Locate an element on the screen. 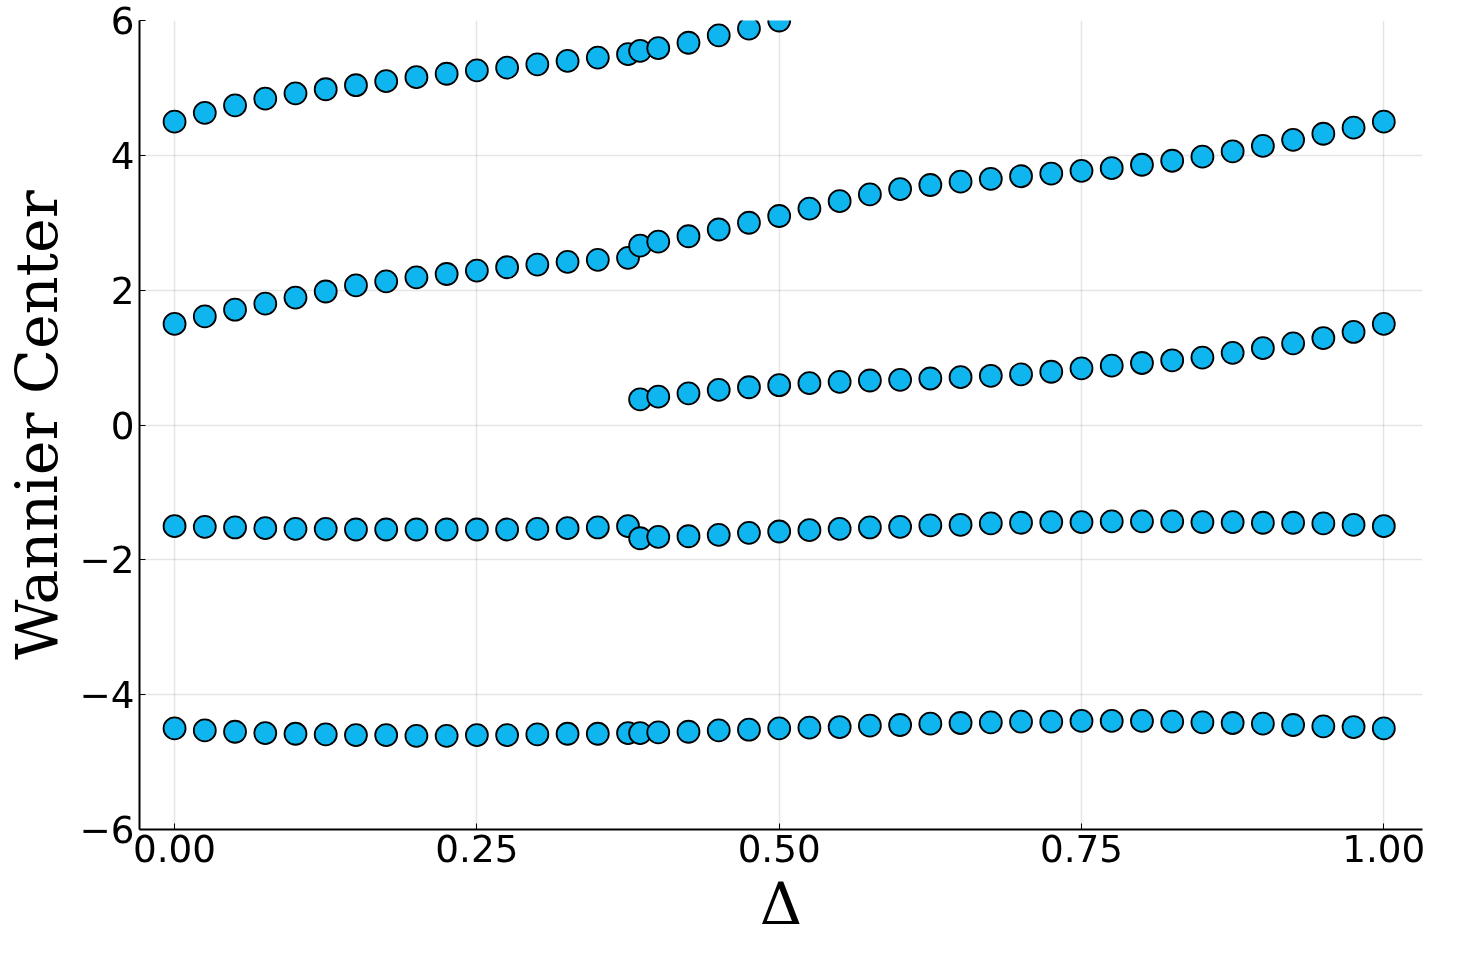 The height and width of the screenshot is (971, 1478). x-axis-title: Δ is located at coordinates (781, 903).